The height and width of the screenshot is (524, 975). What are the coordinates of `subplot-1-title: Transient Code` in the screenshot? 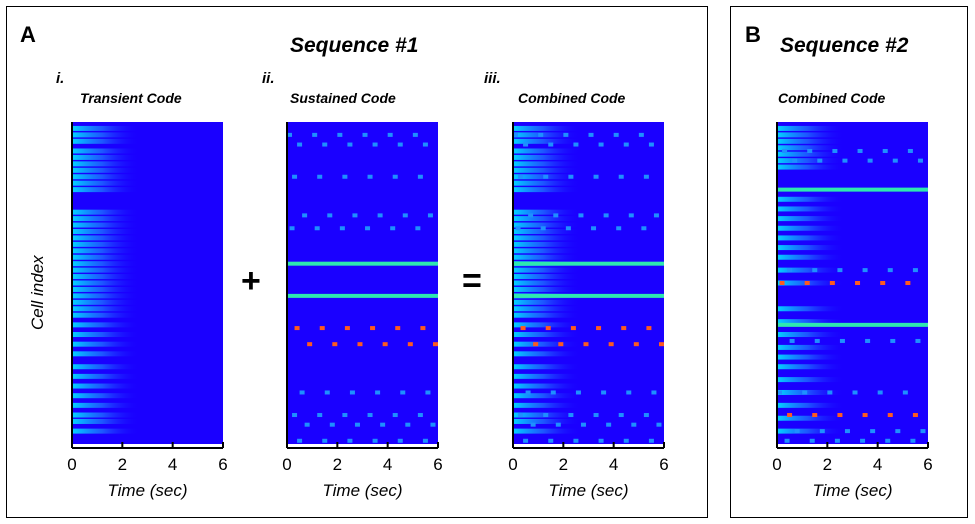 It's located at (131, 98).